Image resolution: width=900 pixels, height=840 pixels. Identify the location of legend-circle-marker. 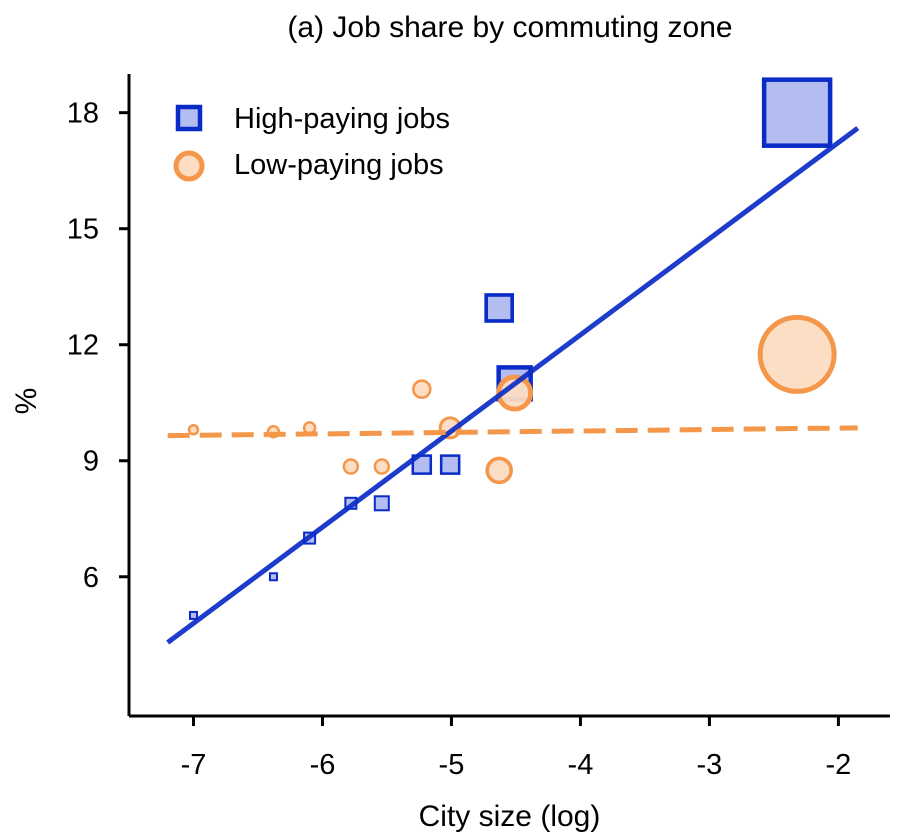
(189, 166).